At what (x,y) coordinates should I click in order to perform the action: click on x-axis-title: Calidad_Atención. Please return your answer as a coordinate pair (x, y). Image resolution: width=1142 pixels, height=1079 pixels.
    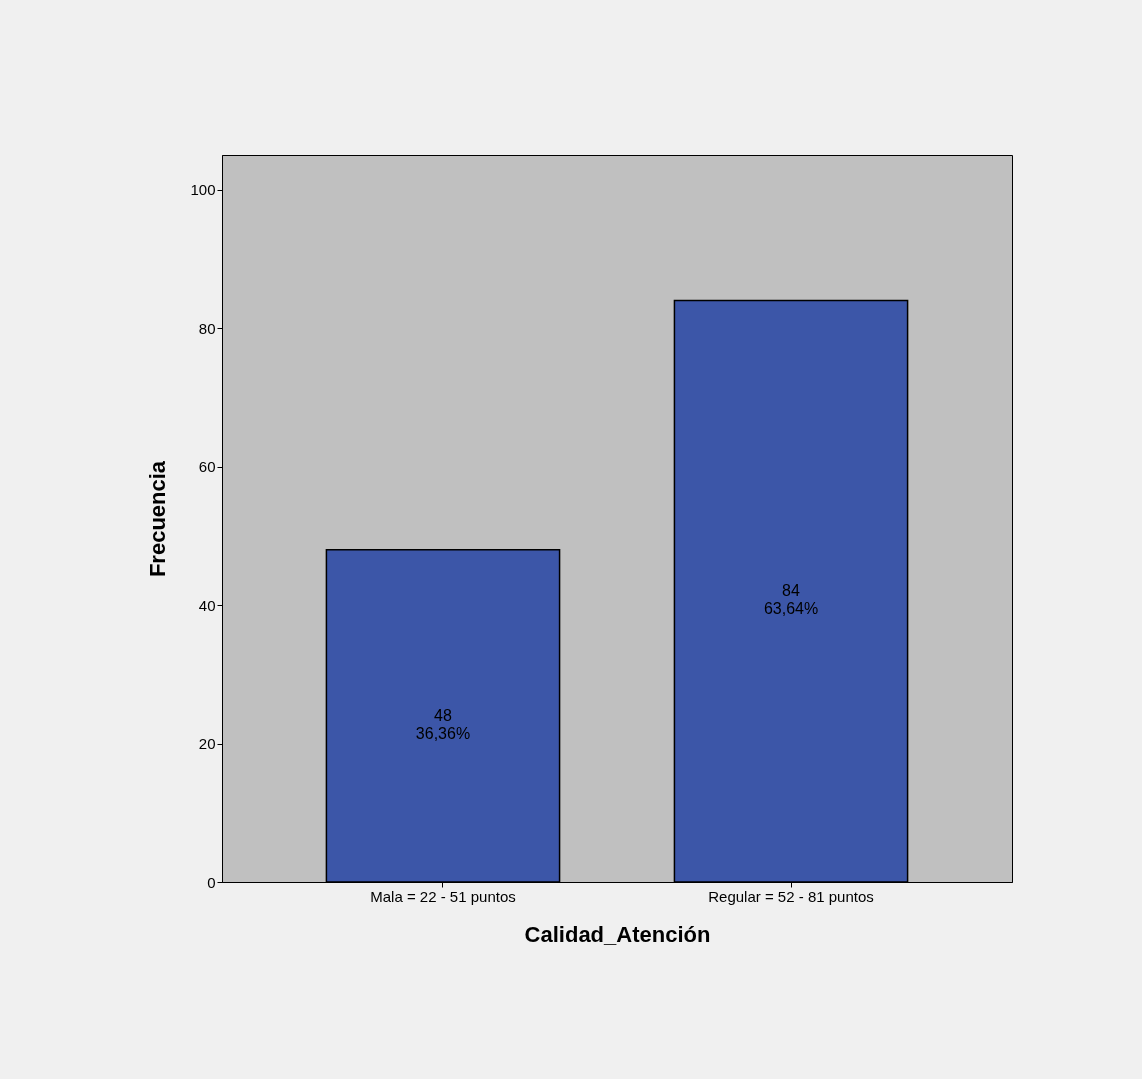
    Looking at the image, I should click on (617, 934).